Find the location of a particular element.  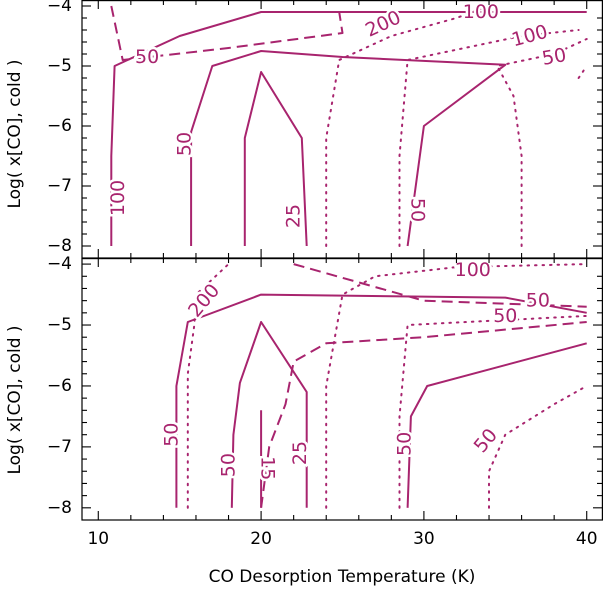

bottom-y-tick-label: −4 is located at coordinates (59, 264).